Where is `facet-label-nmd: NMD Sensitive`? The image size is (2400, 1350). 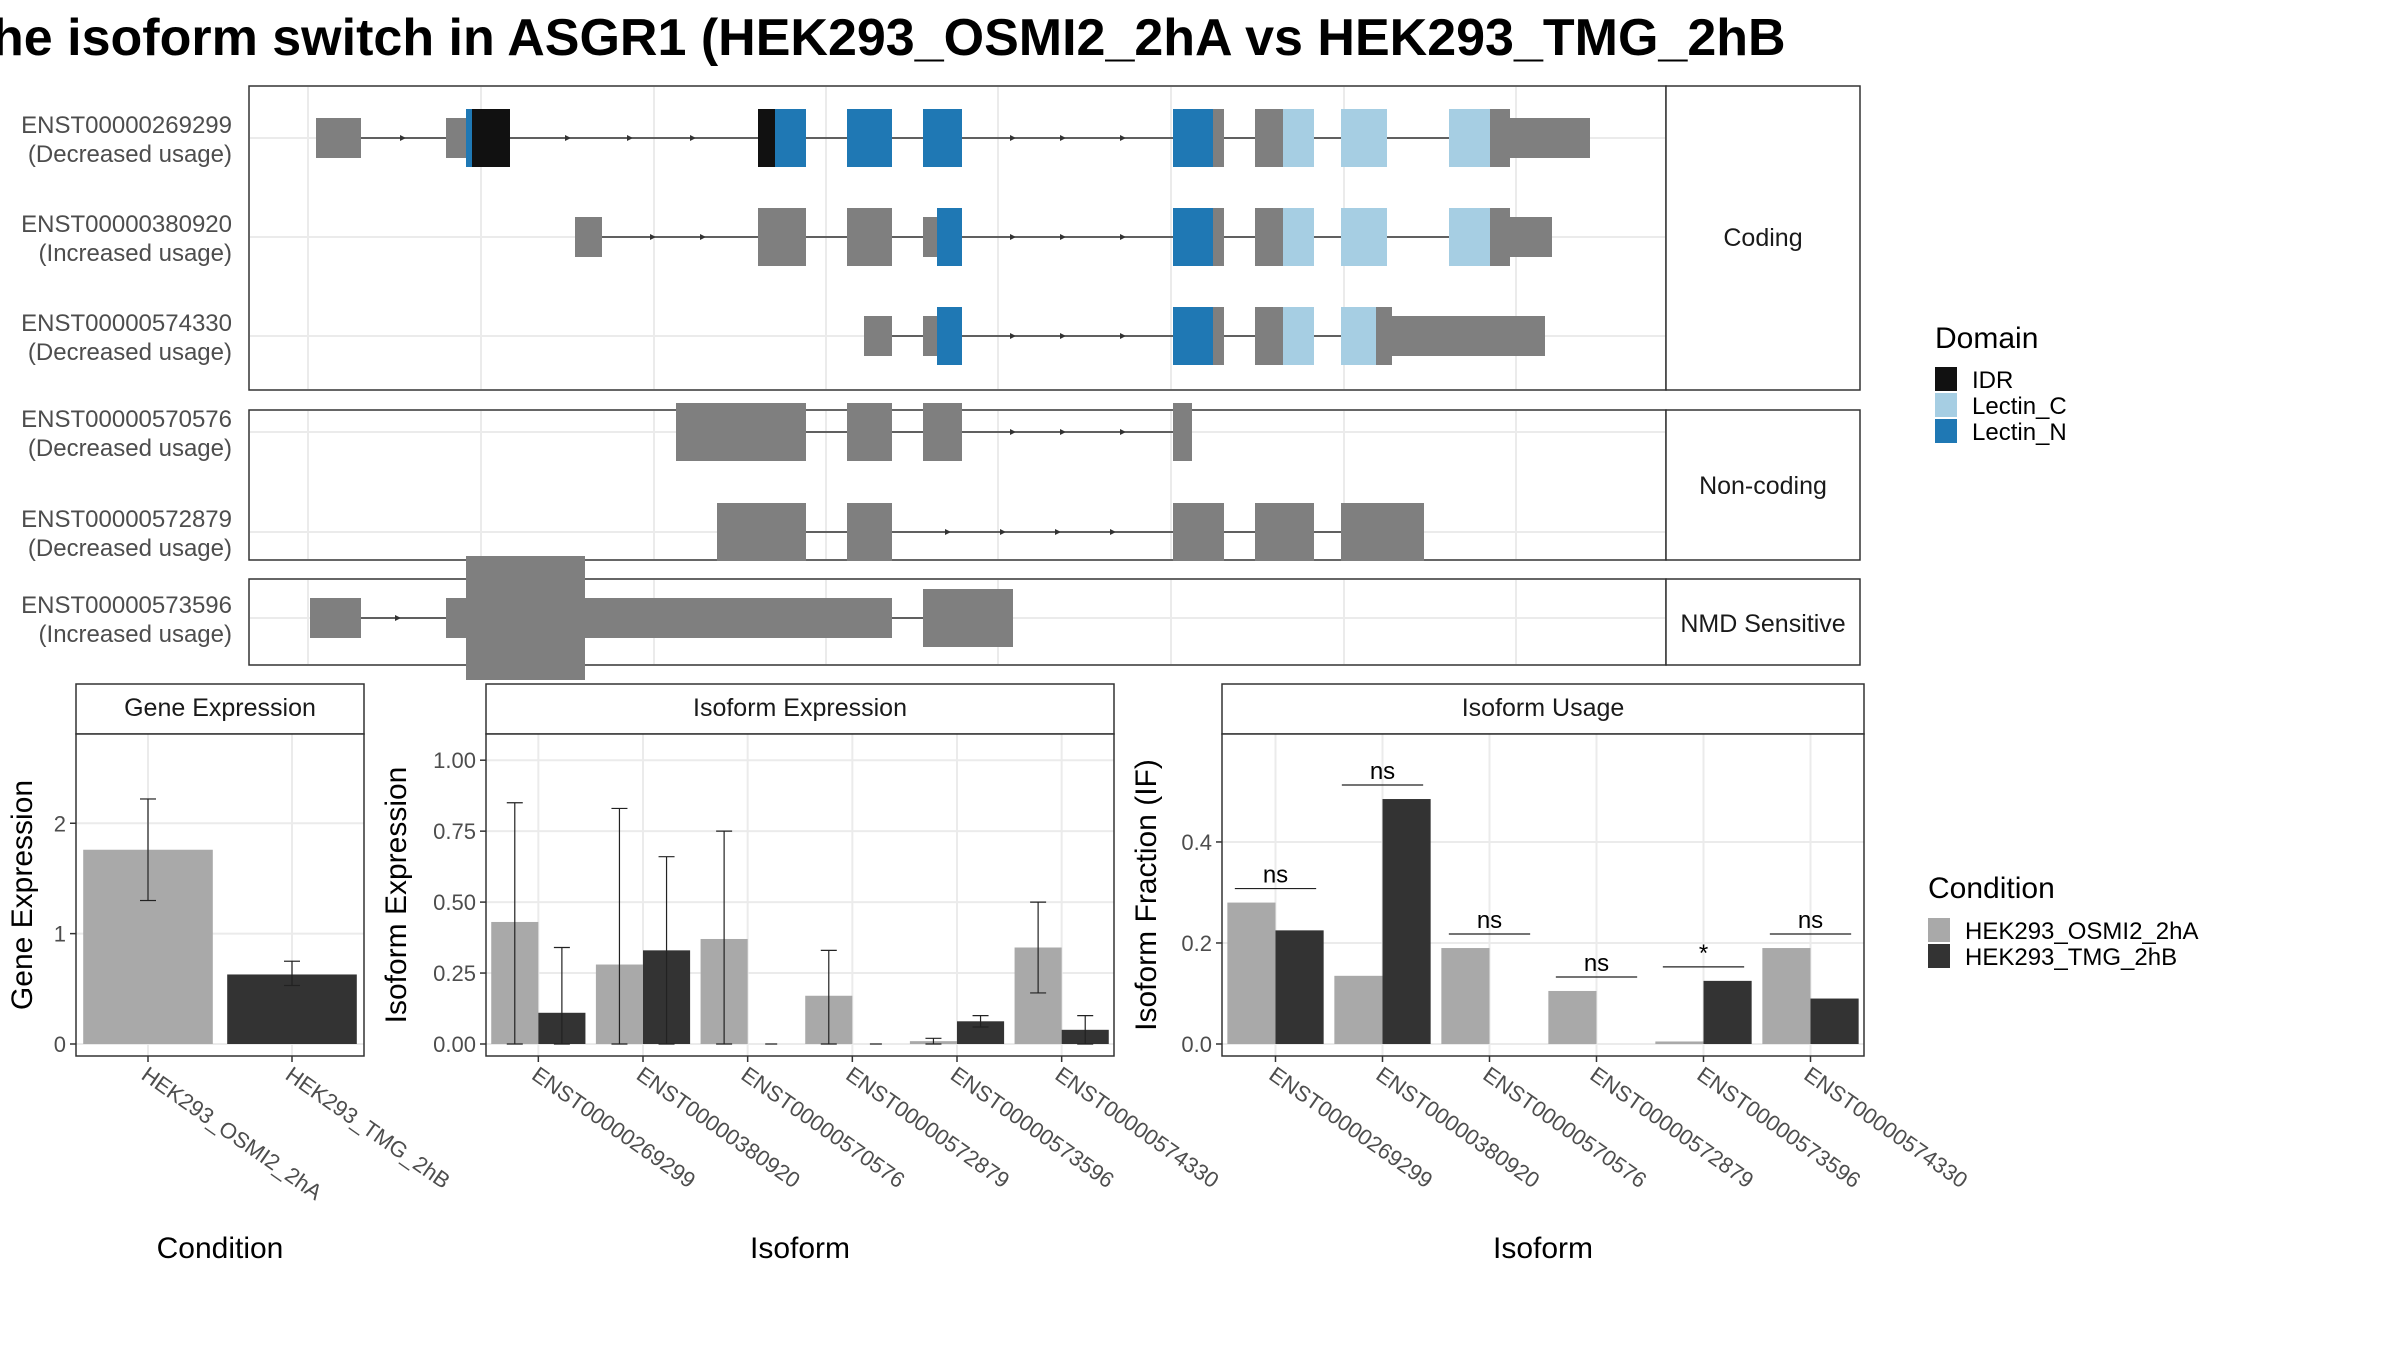
facet-label-nmd: NMD Sensitive is located at coordinates (1762, 624).